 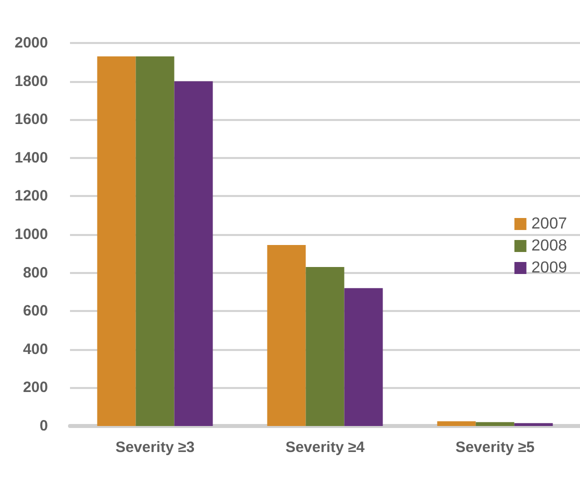 I want to click on x-tick-label: Severity ≥3, so click(x=155, y=447).